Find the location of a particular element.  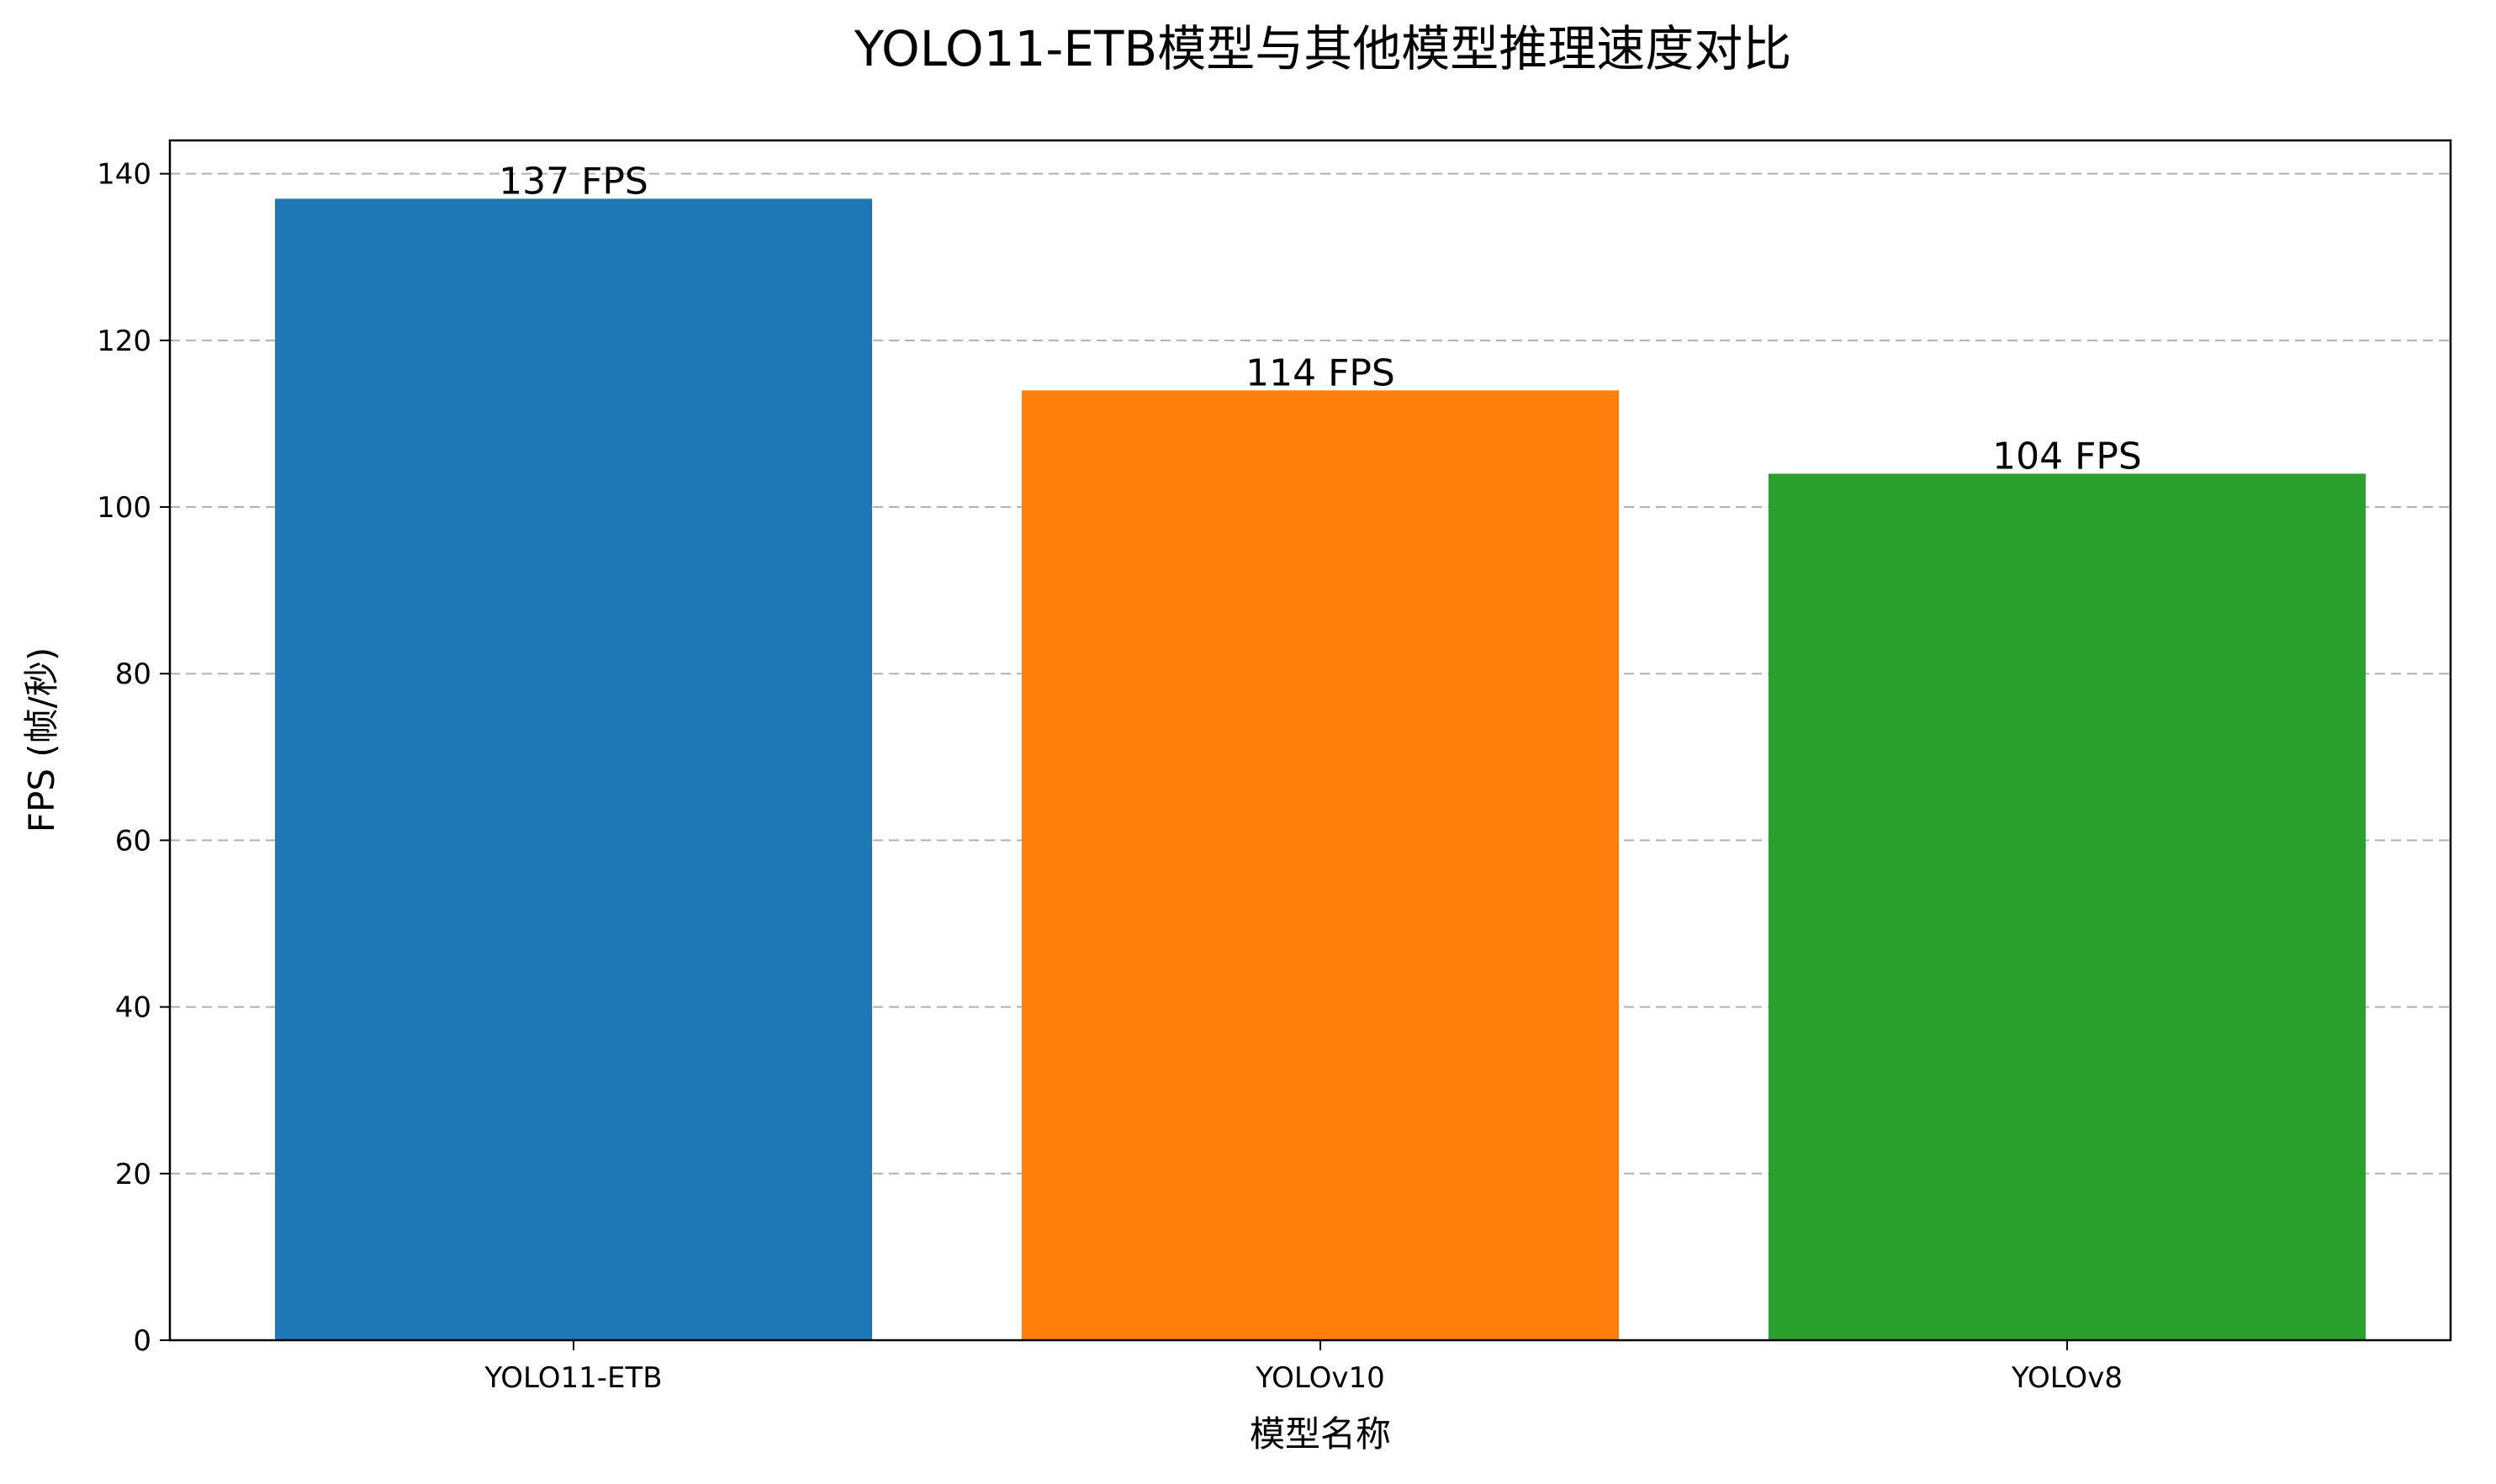

x-tick-label: YOLO11-ETB is located at coordinates (573, 1378).